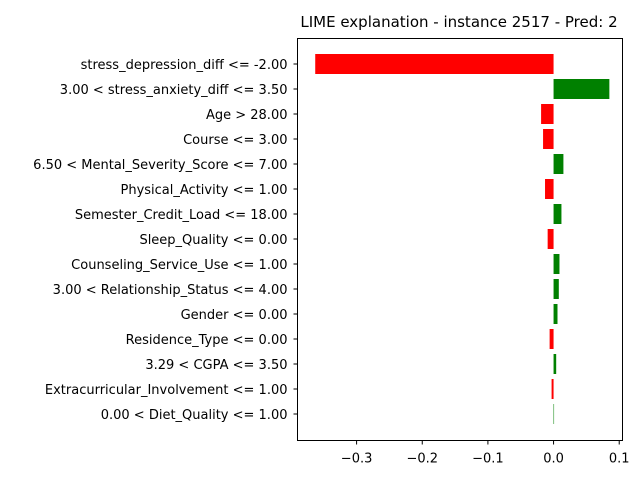 This screenshot has width=640, height=480. Describe the element at coordinates (553, 459) in the screenshot. I see `x-tick-label-3: 0.0` at that location.